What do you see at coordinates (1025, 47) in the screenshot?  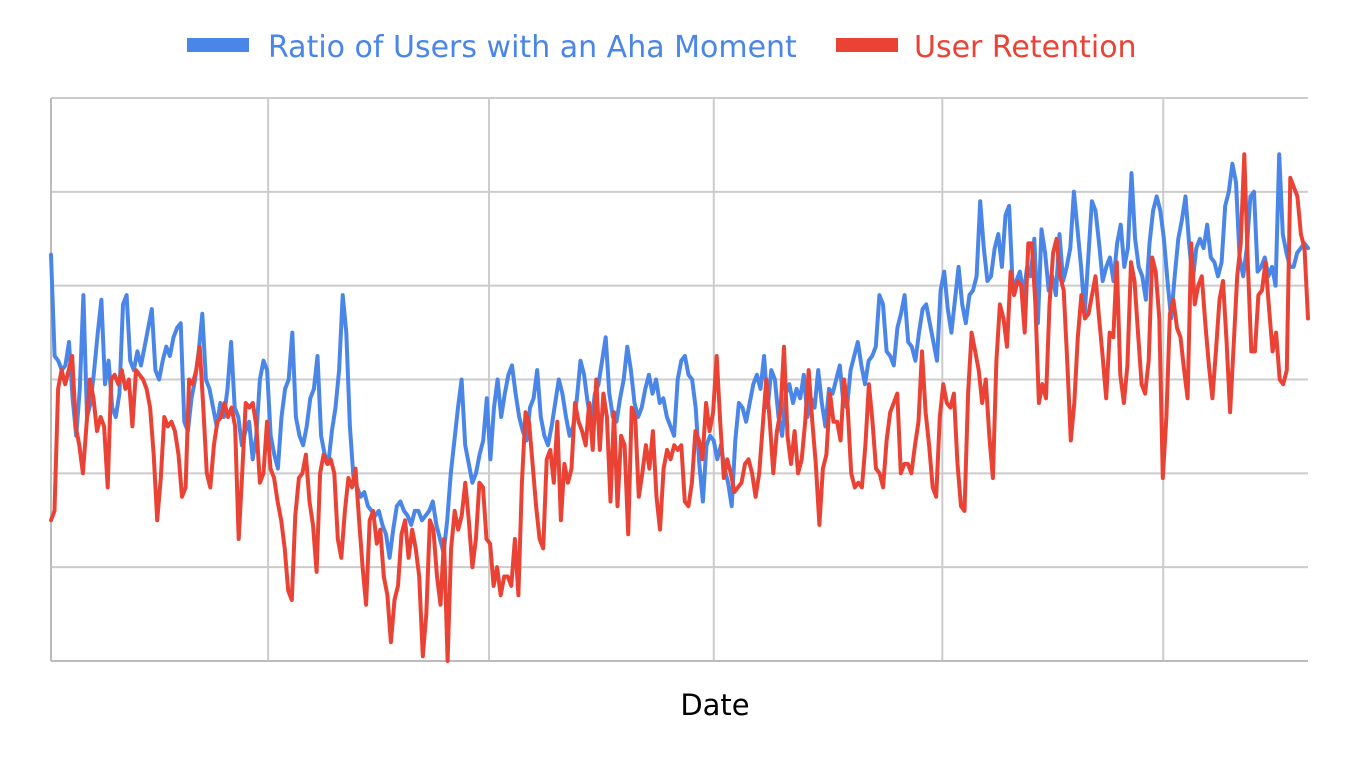 I see `legend-label-retention: User Retention` at bounding box center [1025, 47].